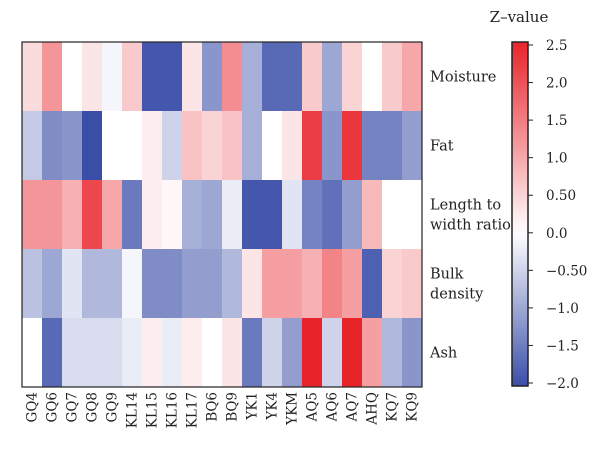 The width and height of the screenshot is (600, 453). Describe the element at coordinates (193, 410) in the screenshot. I see `column-label-kl17: KL17` at that location.